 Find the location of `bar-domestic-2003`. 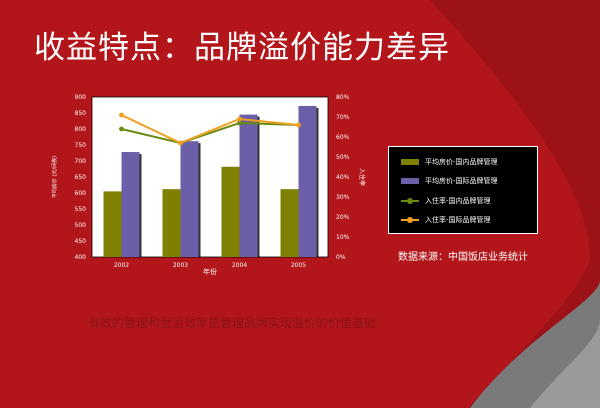

bar-domestic-2003 is located at coordinates (171, 223).